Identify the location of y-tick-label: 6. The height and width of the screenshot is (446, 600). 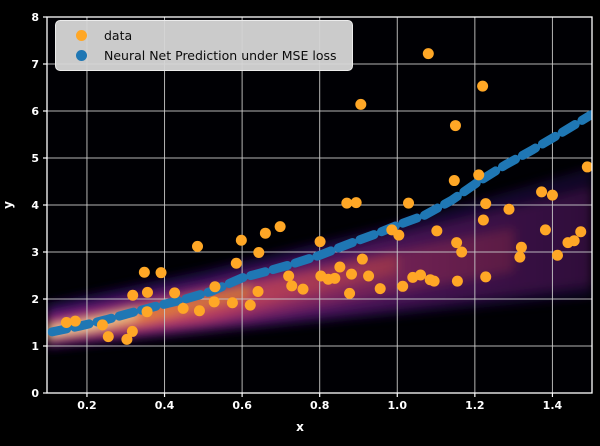
(35, 111).